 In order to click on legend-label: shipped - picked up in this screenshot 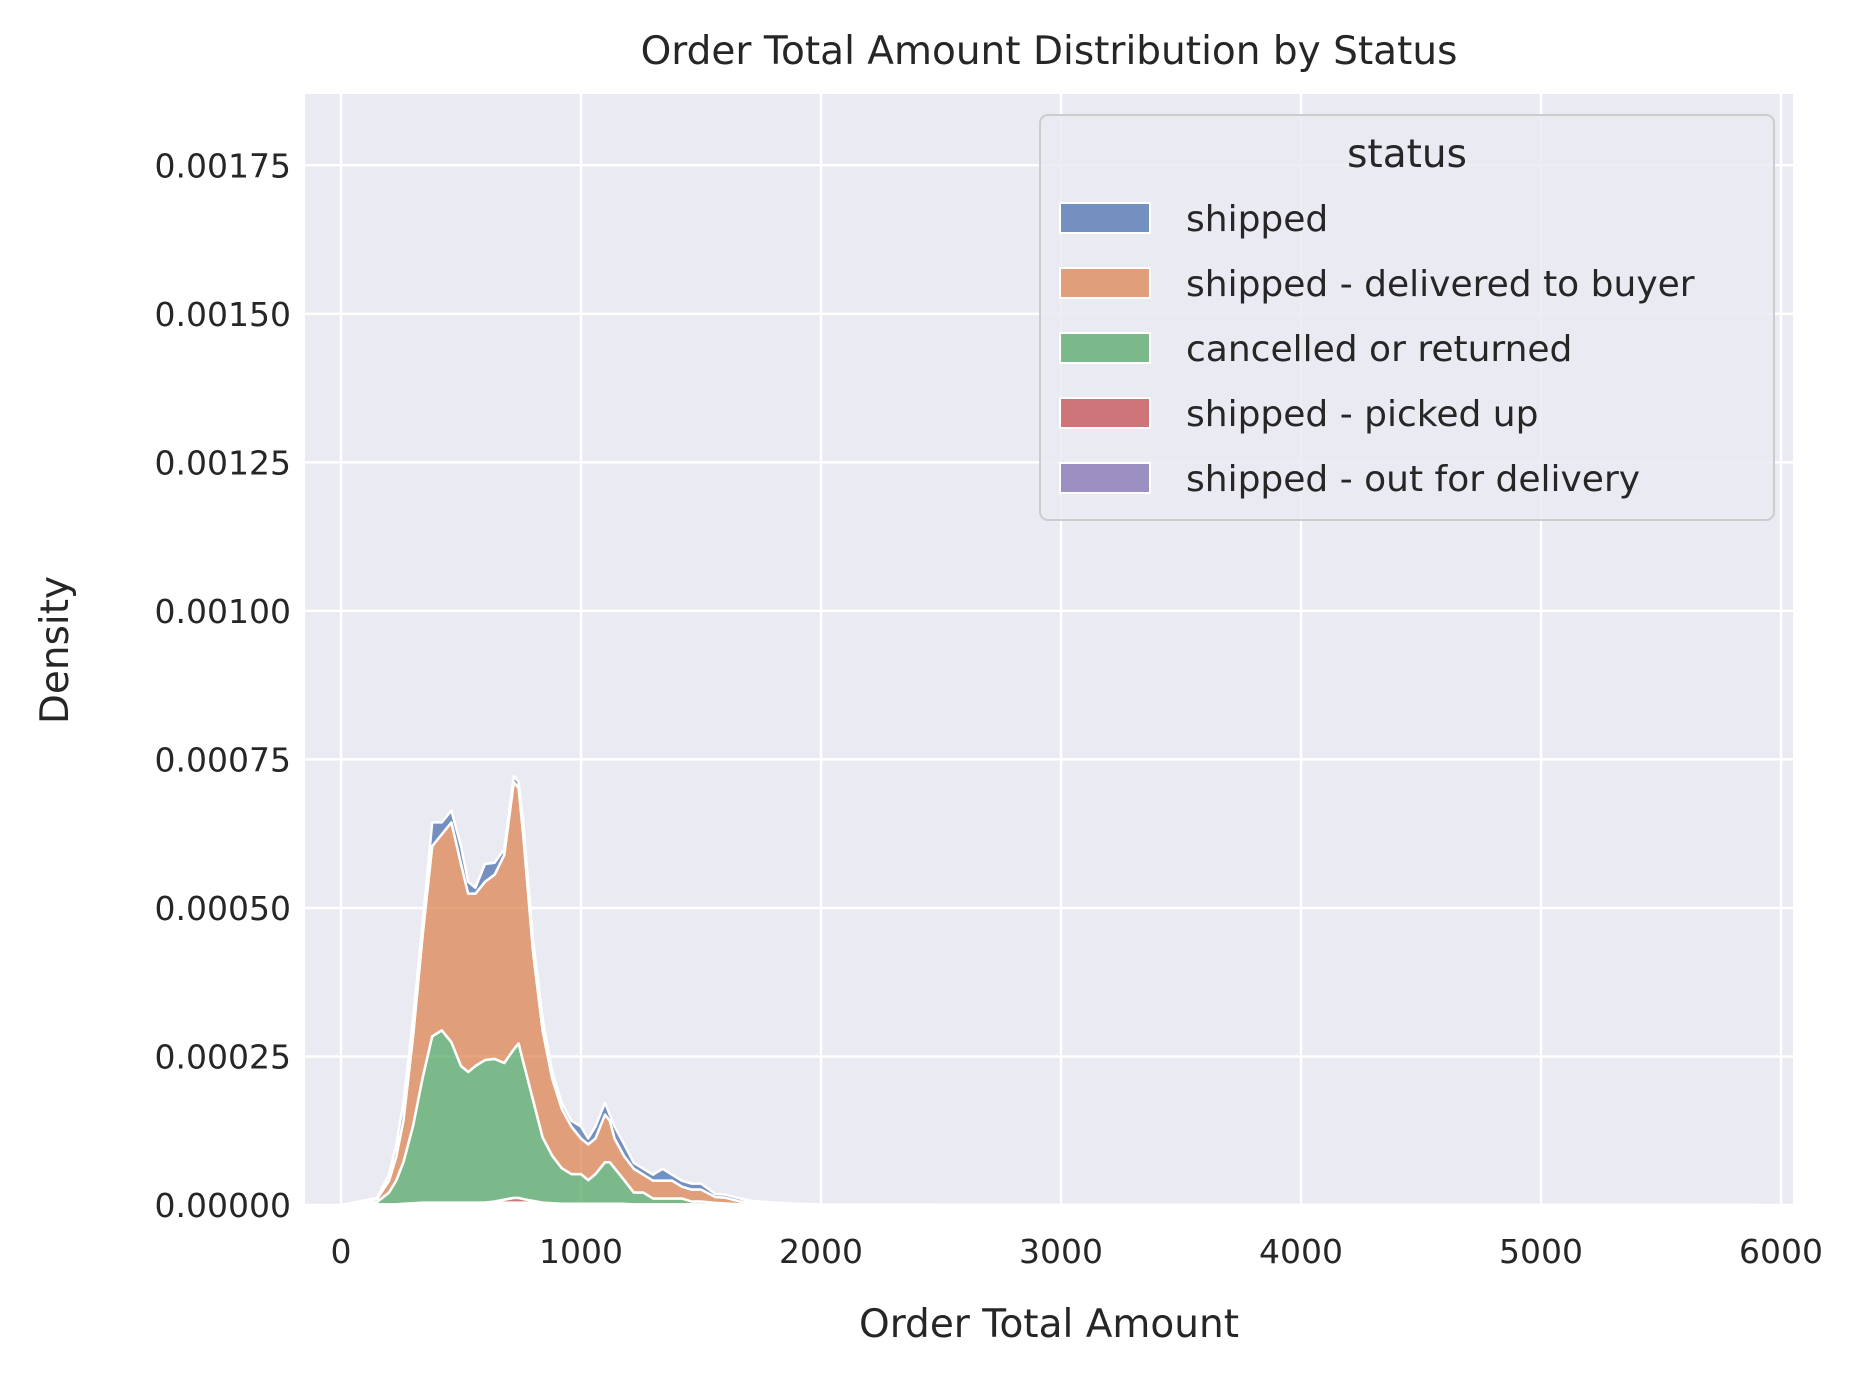, I will do `click(1362, 414)`.